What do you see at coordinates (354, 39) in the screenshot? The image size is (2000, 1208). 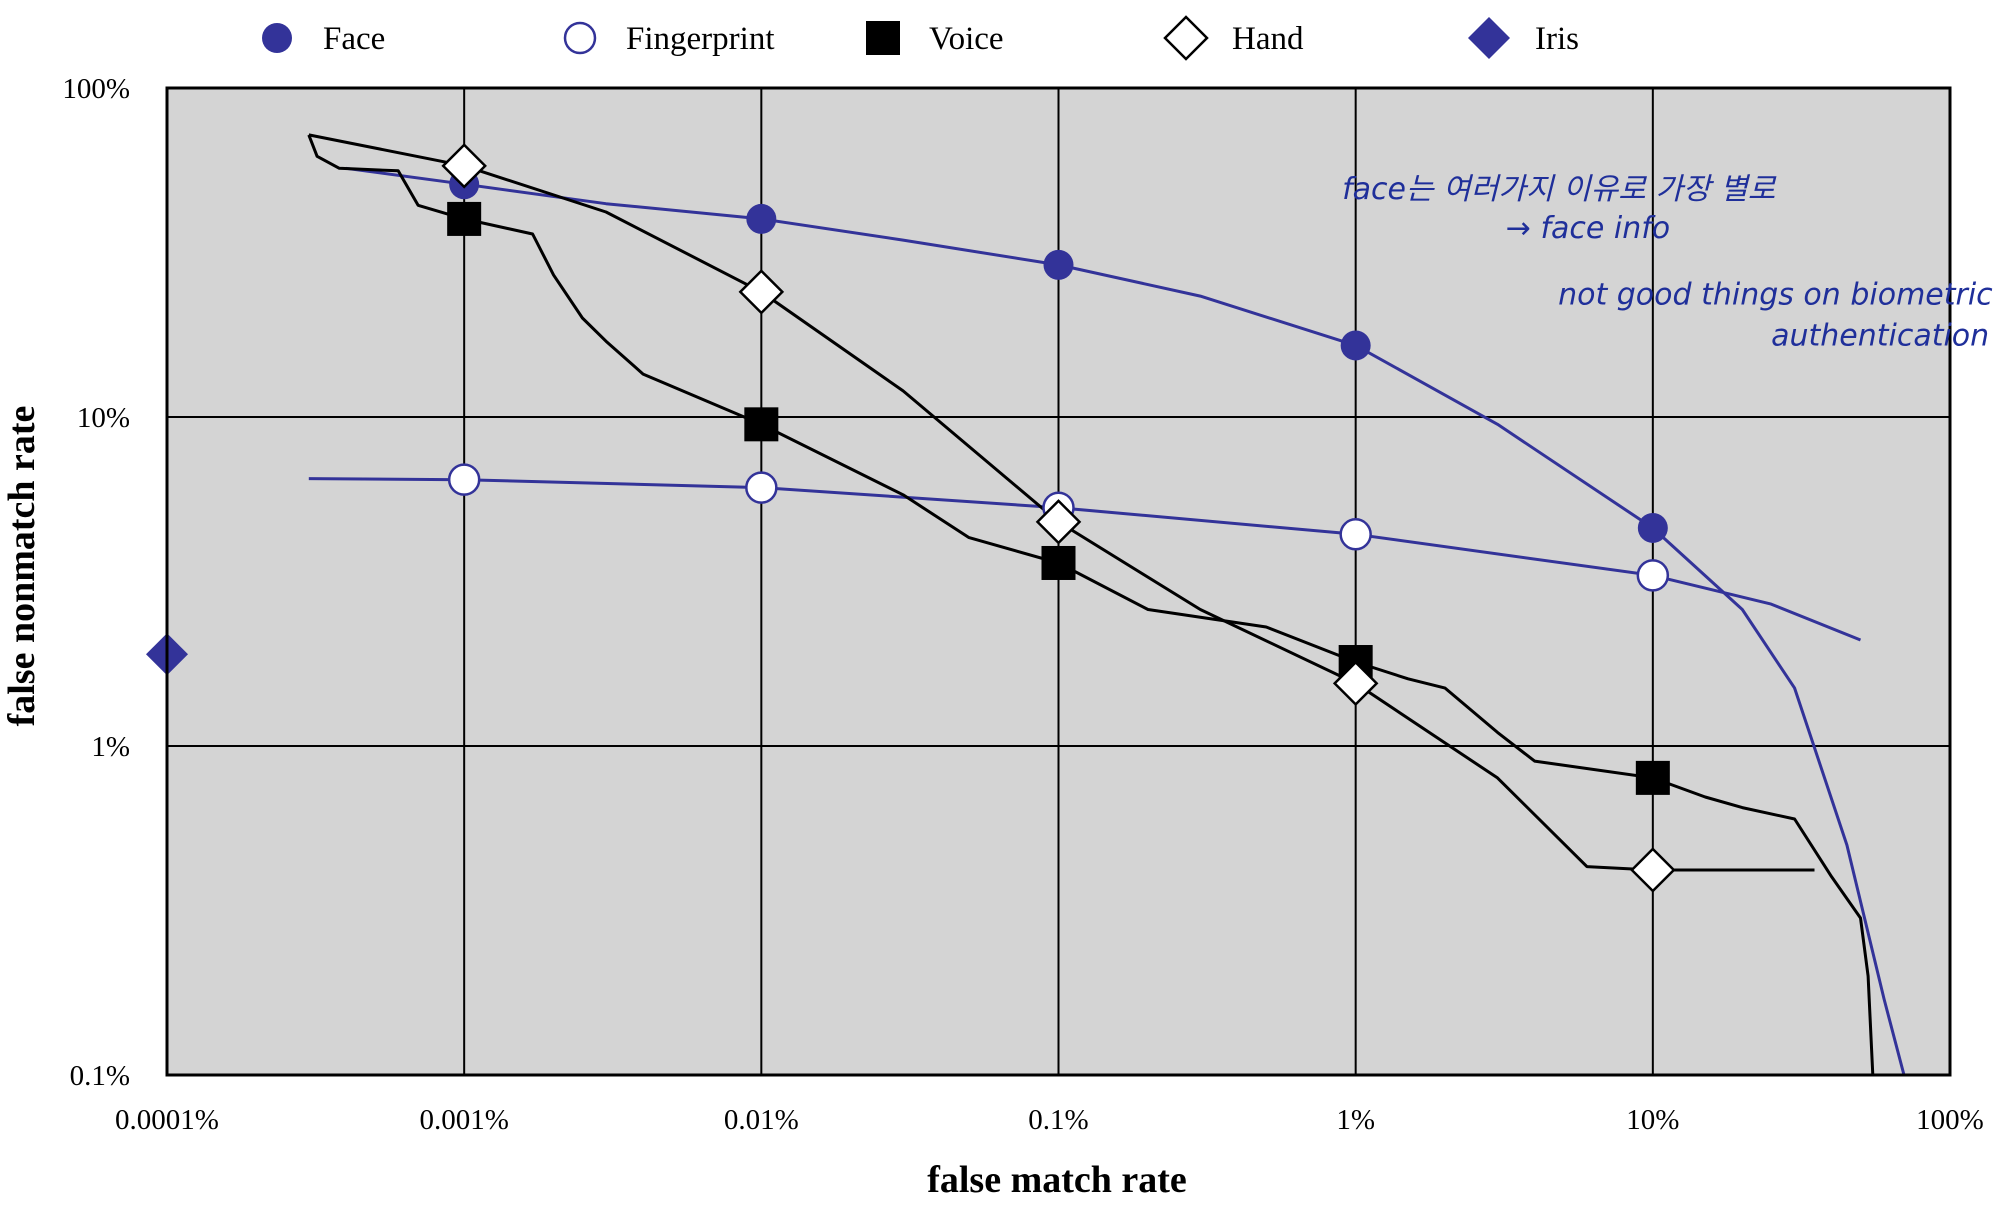 I see `legend-label-face: Face` at bounding box center [354, 39].